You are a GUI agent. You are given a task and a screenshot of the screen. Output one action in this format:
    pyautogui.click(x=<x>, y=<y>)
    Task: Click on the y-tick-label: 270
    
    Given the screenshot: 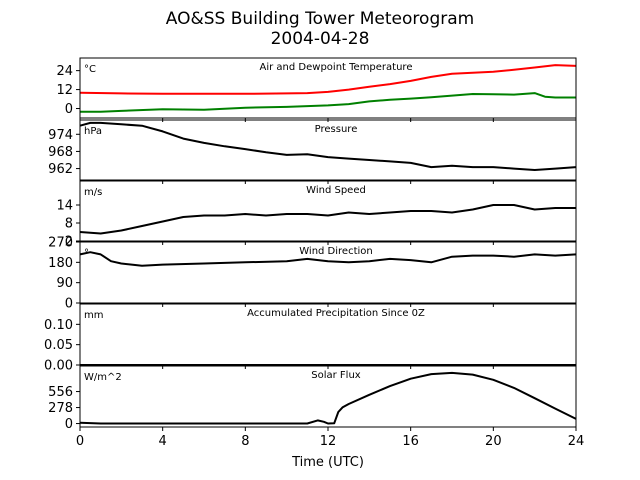 What is the action you would take?
    pyautogui.click(x=60, y=243)
    